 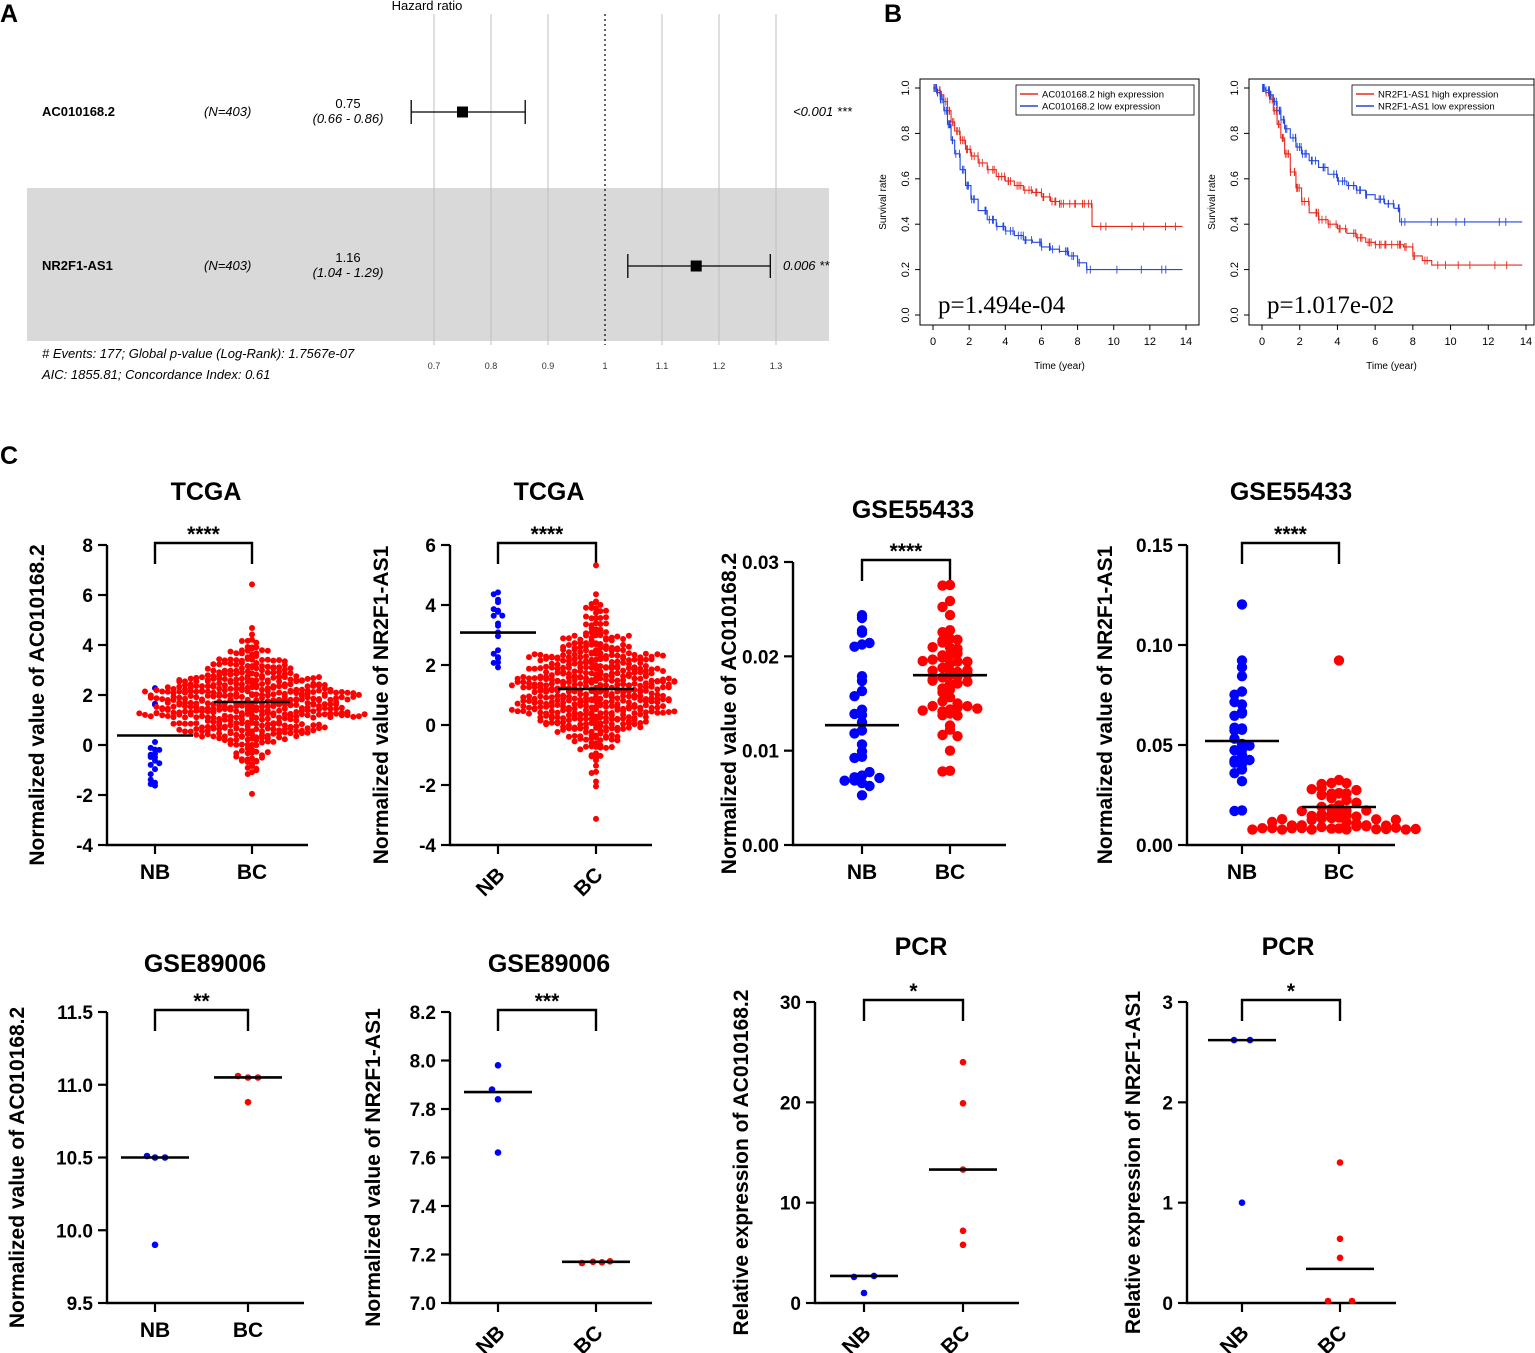 What do you see at coordinates (790, 1204) in the screenshot?
I see `y-tick-label: 10` at bounding box center [790, 1204].